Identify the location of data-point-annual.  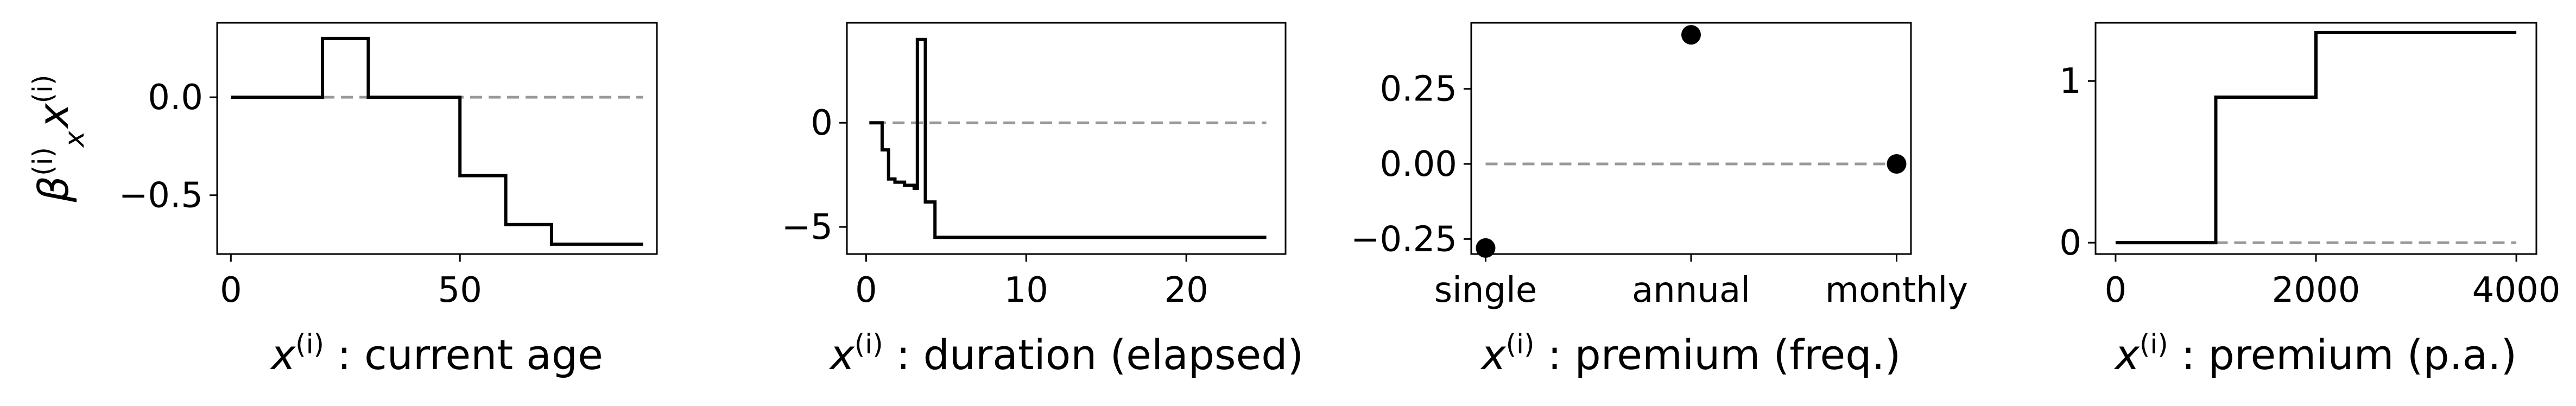
(1691, 35).